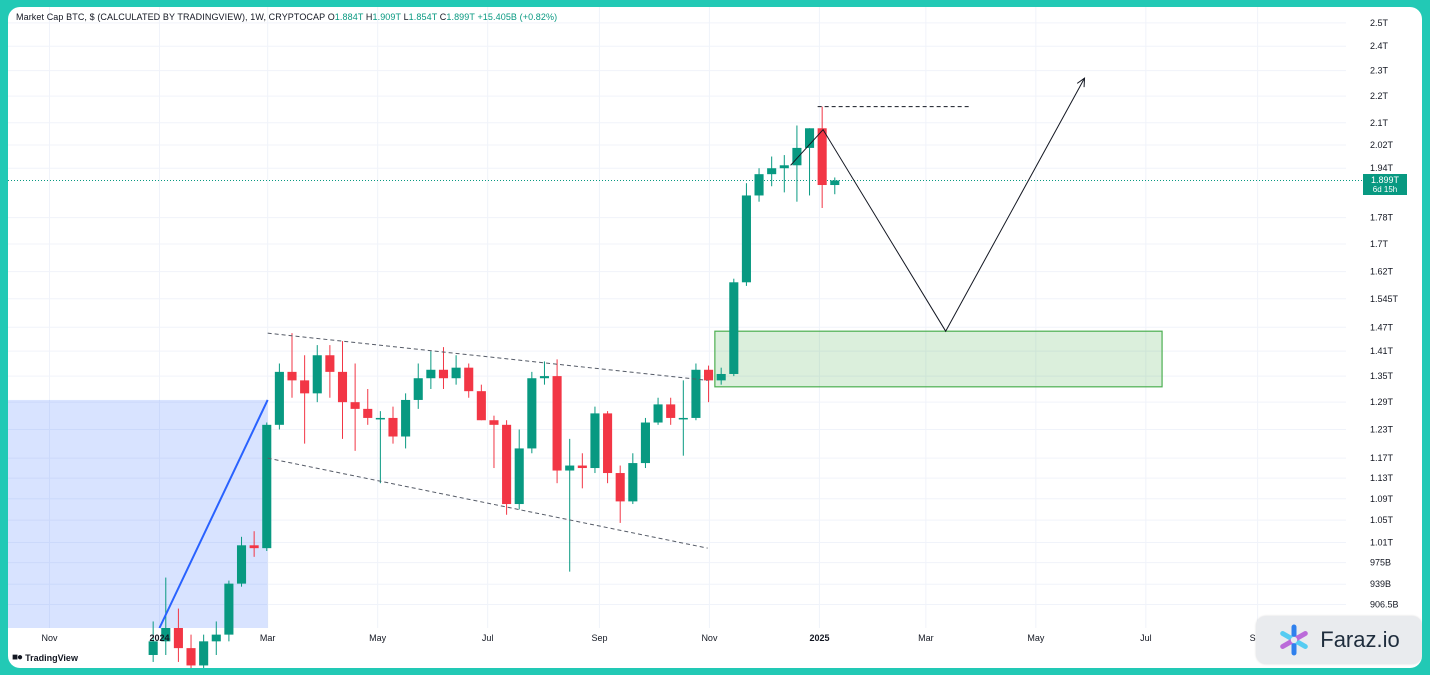 Image resolution: width=1430 pixels, height=675 pixels. What do you see at coordinates (423, 17) in the screenshot?
I see `low-value: 1.854T` at bounding box center [423, 17].